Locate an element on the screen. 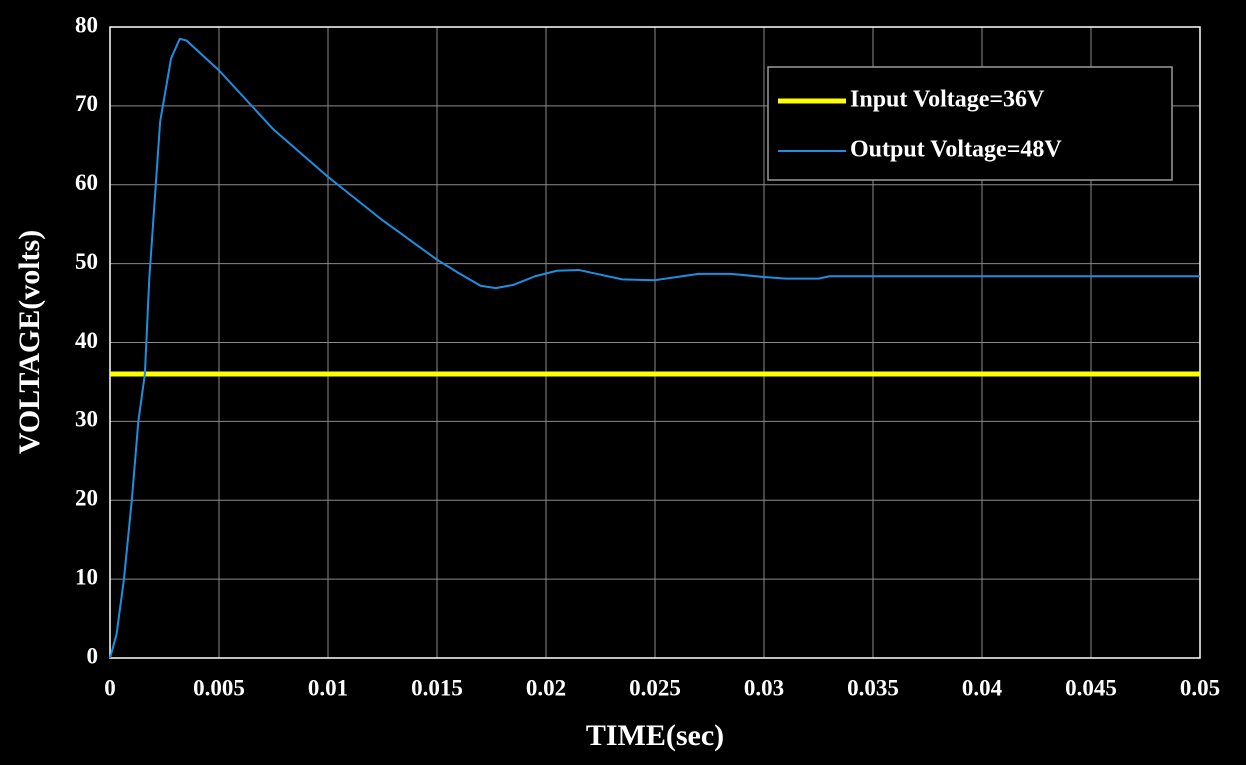 The height and width of the screenshot is (765, 1246). y-axis-label: VOLTAGE(volts) is located at coordinates (29, 342).